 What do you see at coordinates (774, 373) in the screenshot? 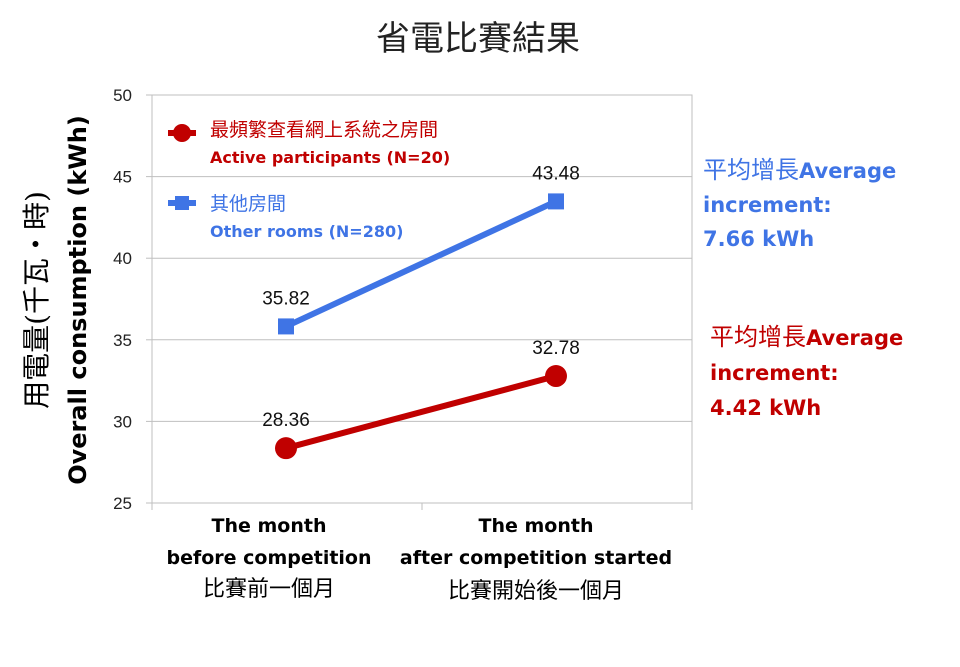
I see `annotation-active-line2: increment:` at bounding box center [774, 373].